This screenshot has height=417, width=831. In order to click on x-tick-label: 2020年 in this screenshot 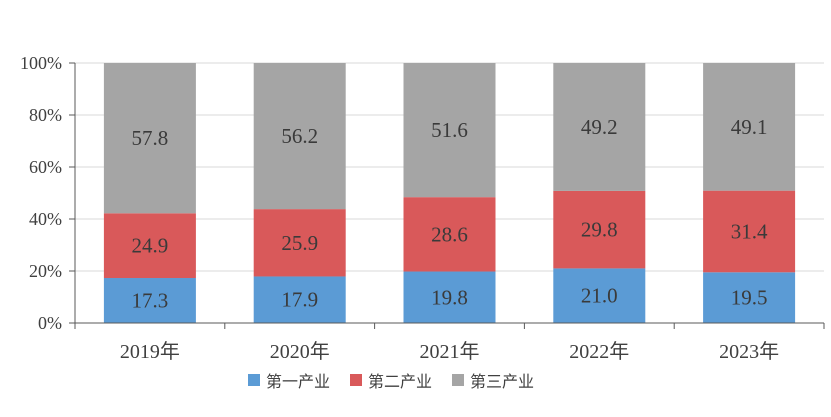, I will do `click(300, 351)`.